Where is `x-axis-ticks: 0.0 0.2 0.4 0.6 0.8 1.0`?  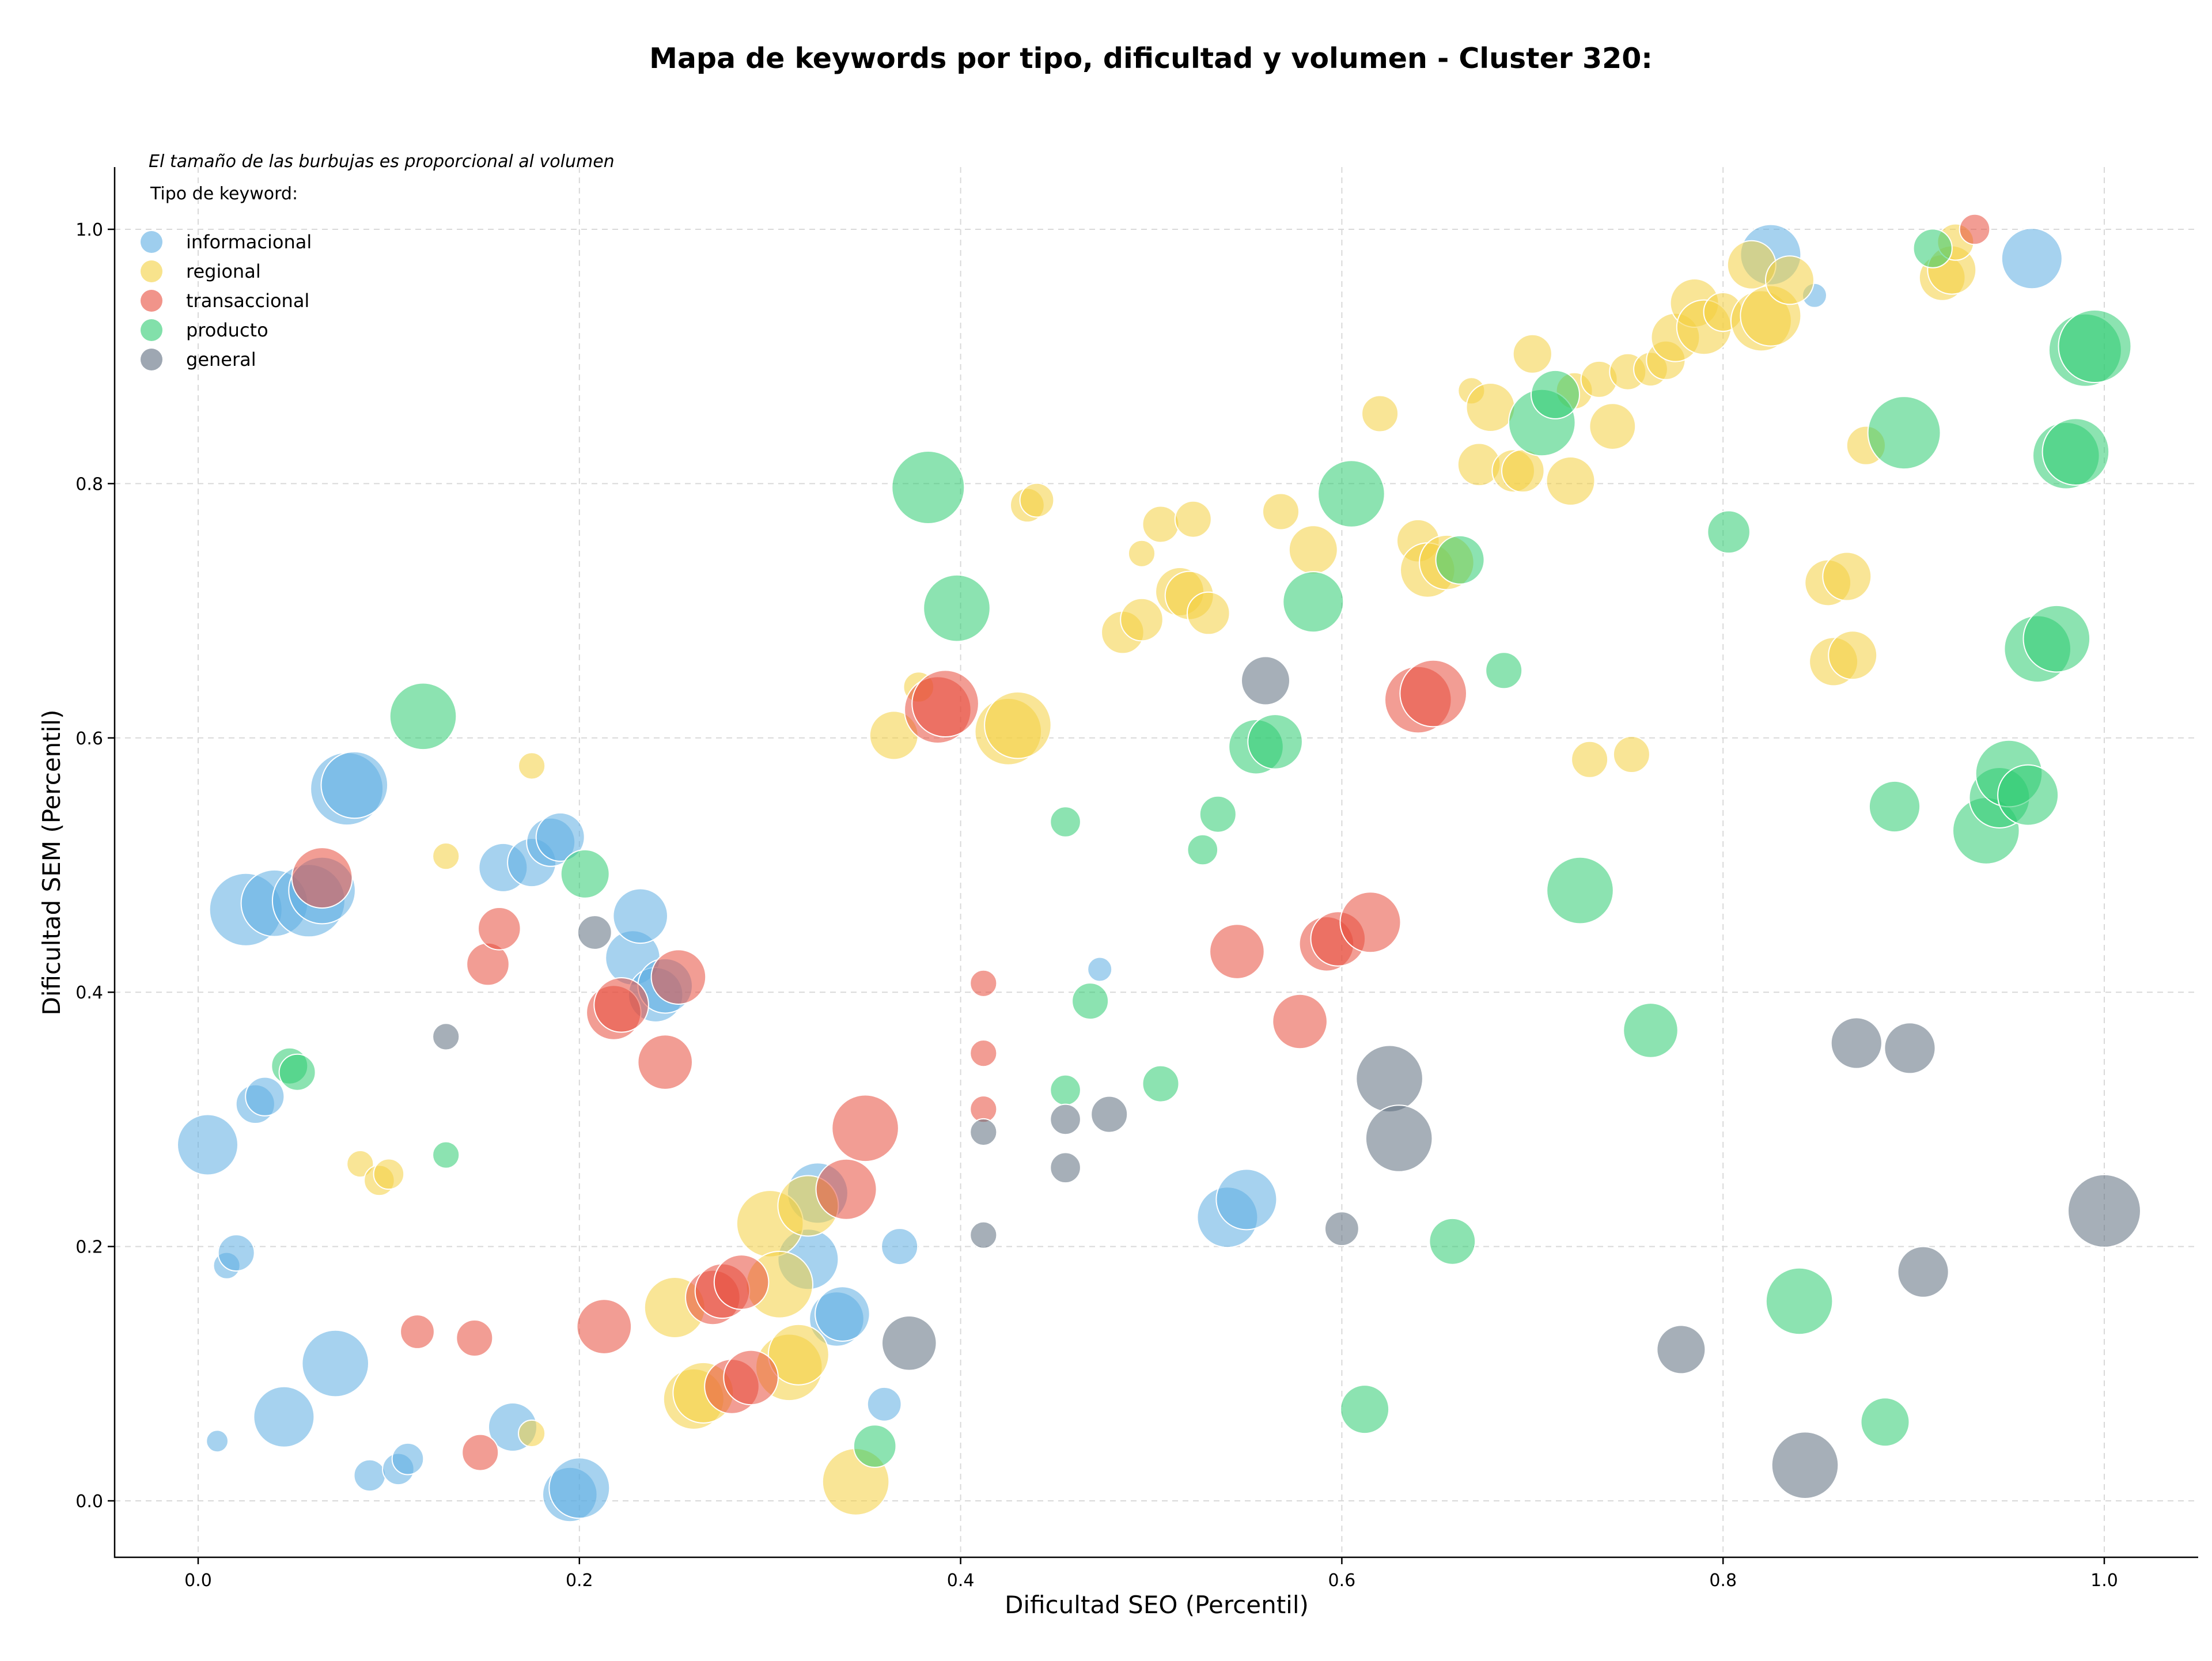 x-axis-ticks: 0.0 0.2 0.4 0.6 0.8 1.0 is located at coordinates (1151, 1574).